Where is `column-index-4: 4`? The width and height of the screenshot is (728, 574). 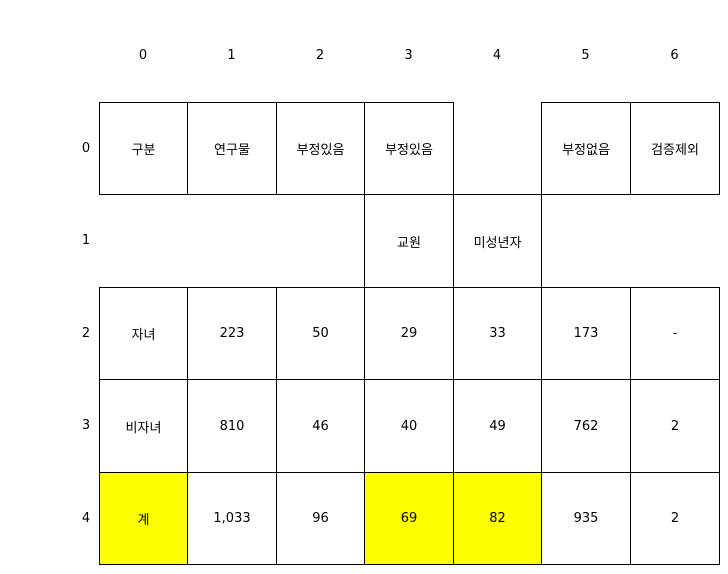 column-index-4: 4 is located at coordinates (497, 55).